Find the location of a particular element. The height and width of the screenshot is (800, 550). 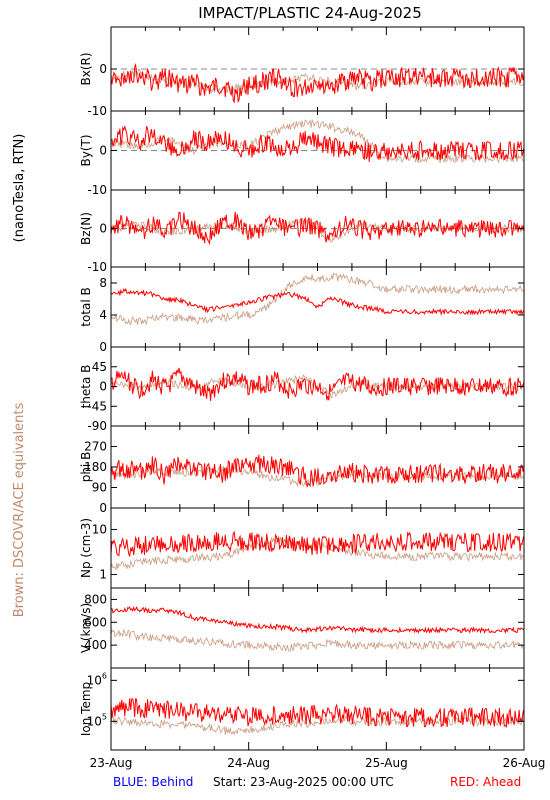

y-axis-label: Bz(N) is located at coordinates (86, 228).